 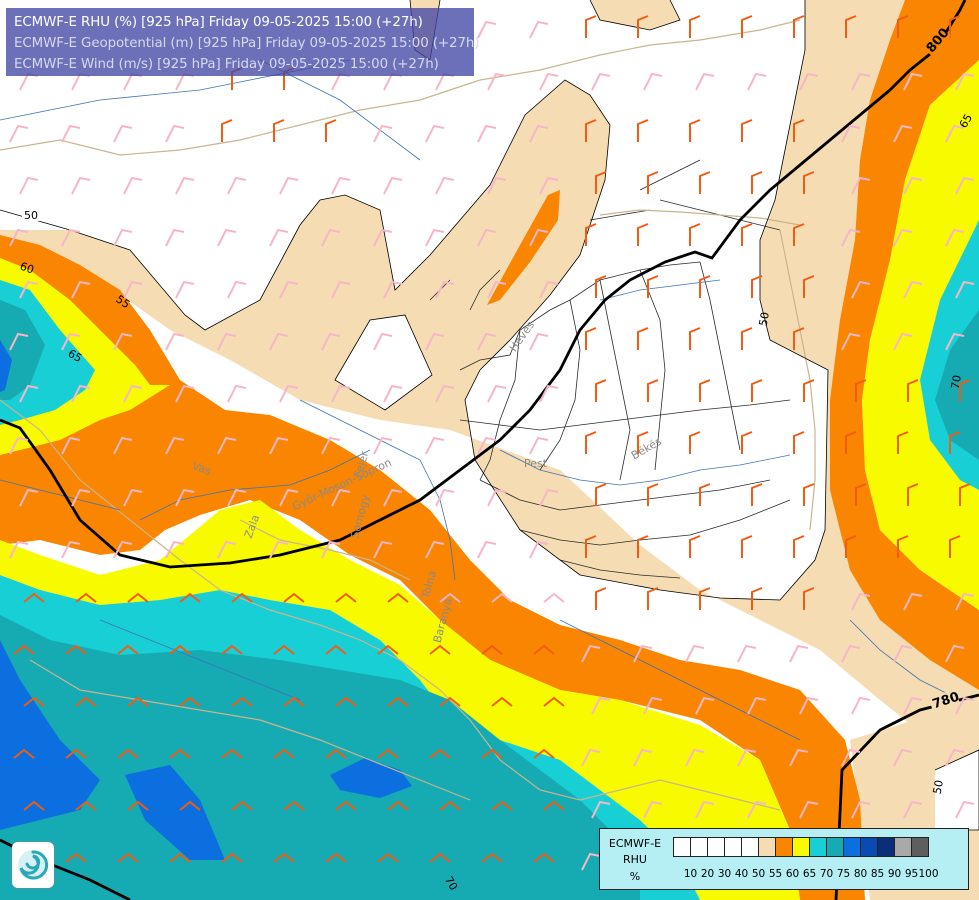 What do you see at coordinates (31, 215) in the screenshot?
I see `rh-50-label-left: 50` at bounding box center [31, 215].